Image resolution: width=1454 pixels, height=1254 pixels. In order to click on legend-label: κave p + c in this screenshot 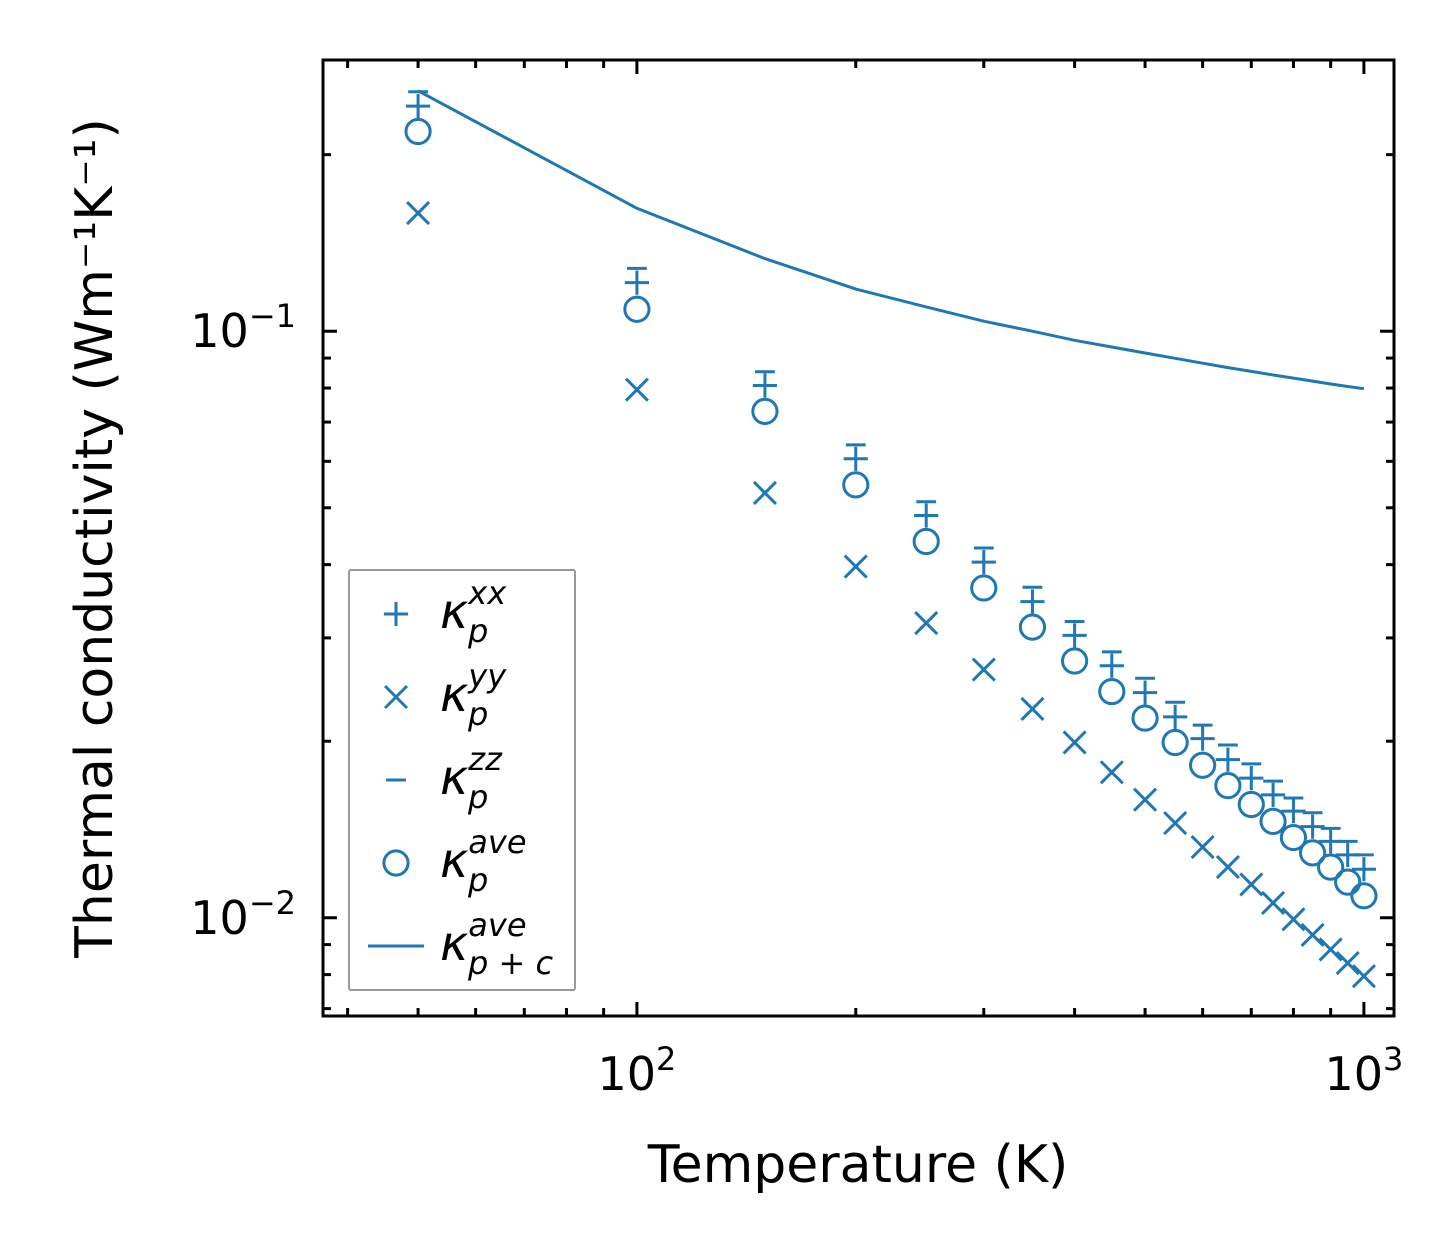, I will do `click(496, 944)`.